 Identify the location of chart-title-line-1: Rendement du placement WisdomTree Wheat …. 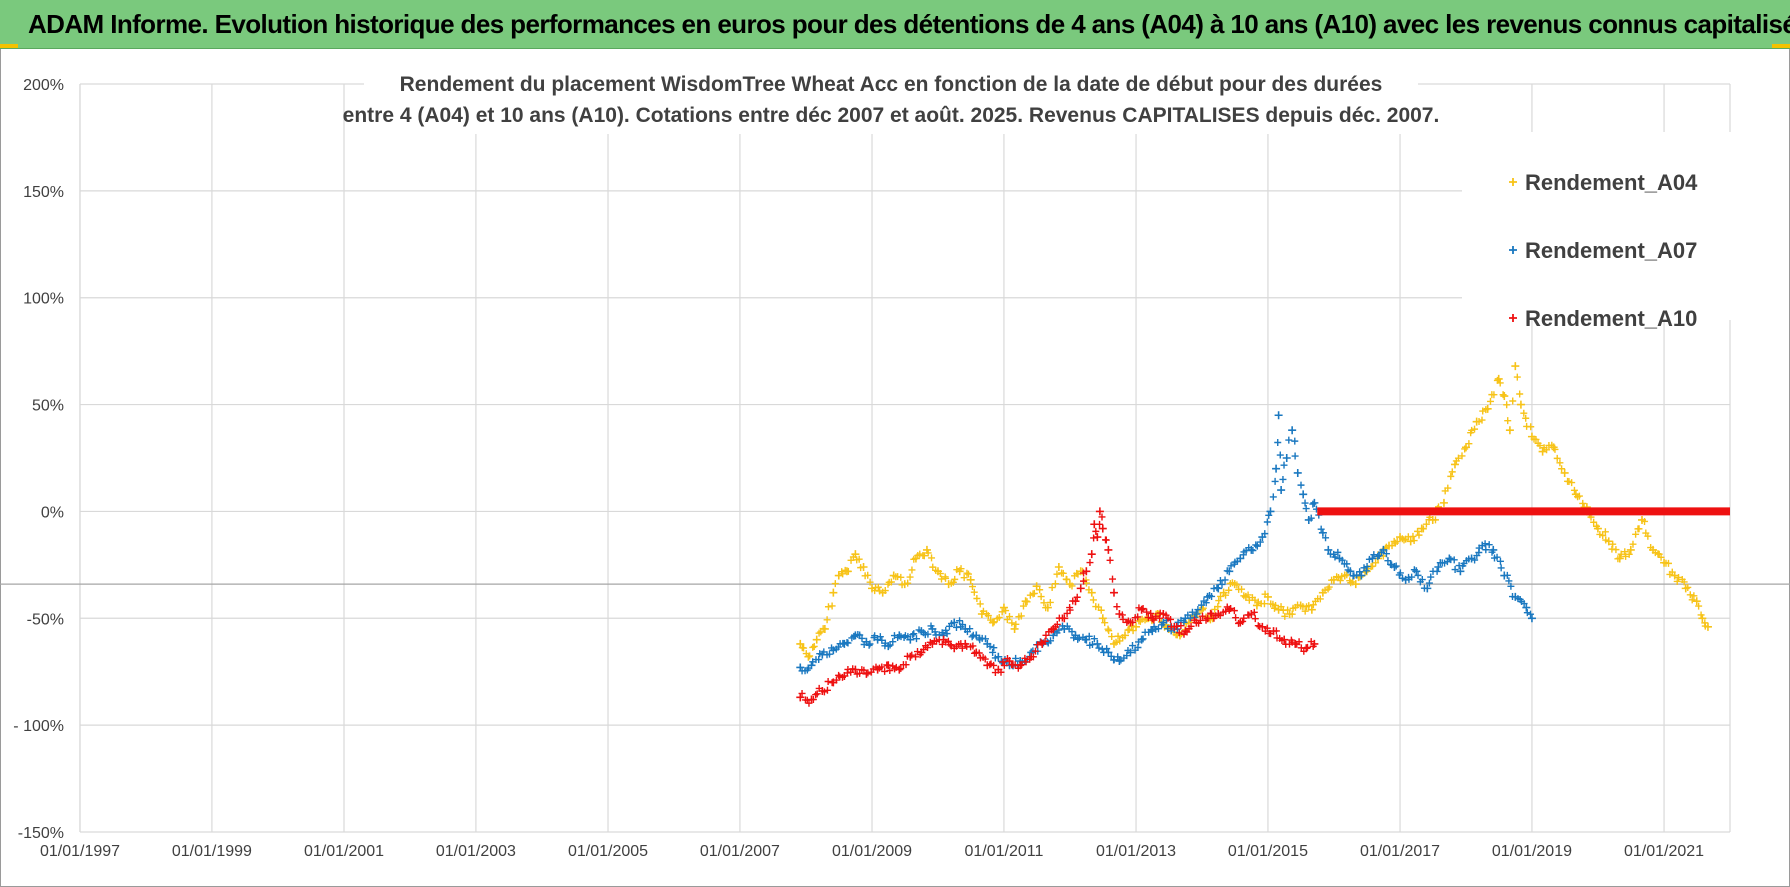
(891, 84).